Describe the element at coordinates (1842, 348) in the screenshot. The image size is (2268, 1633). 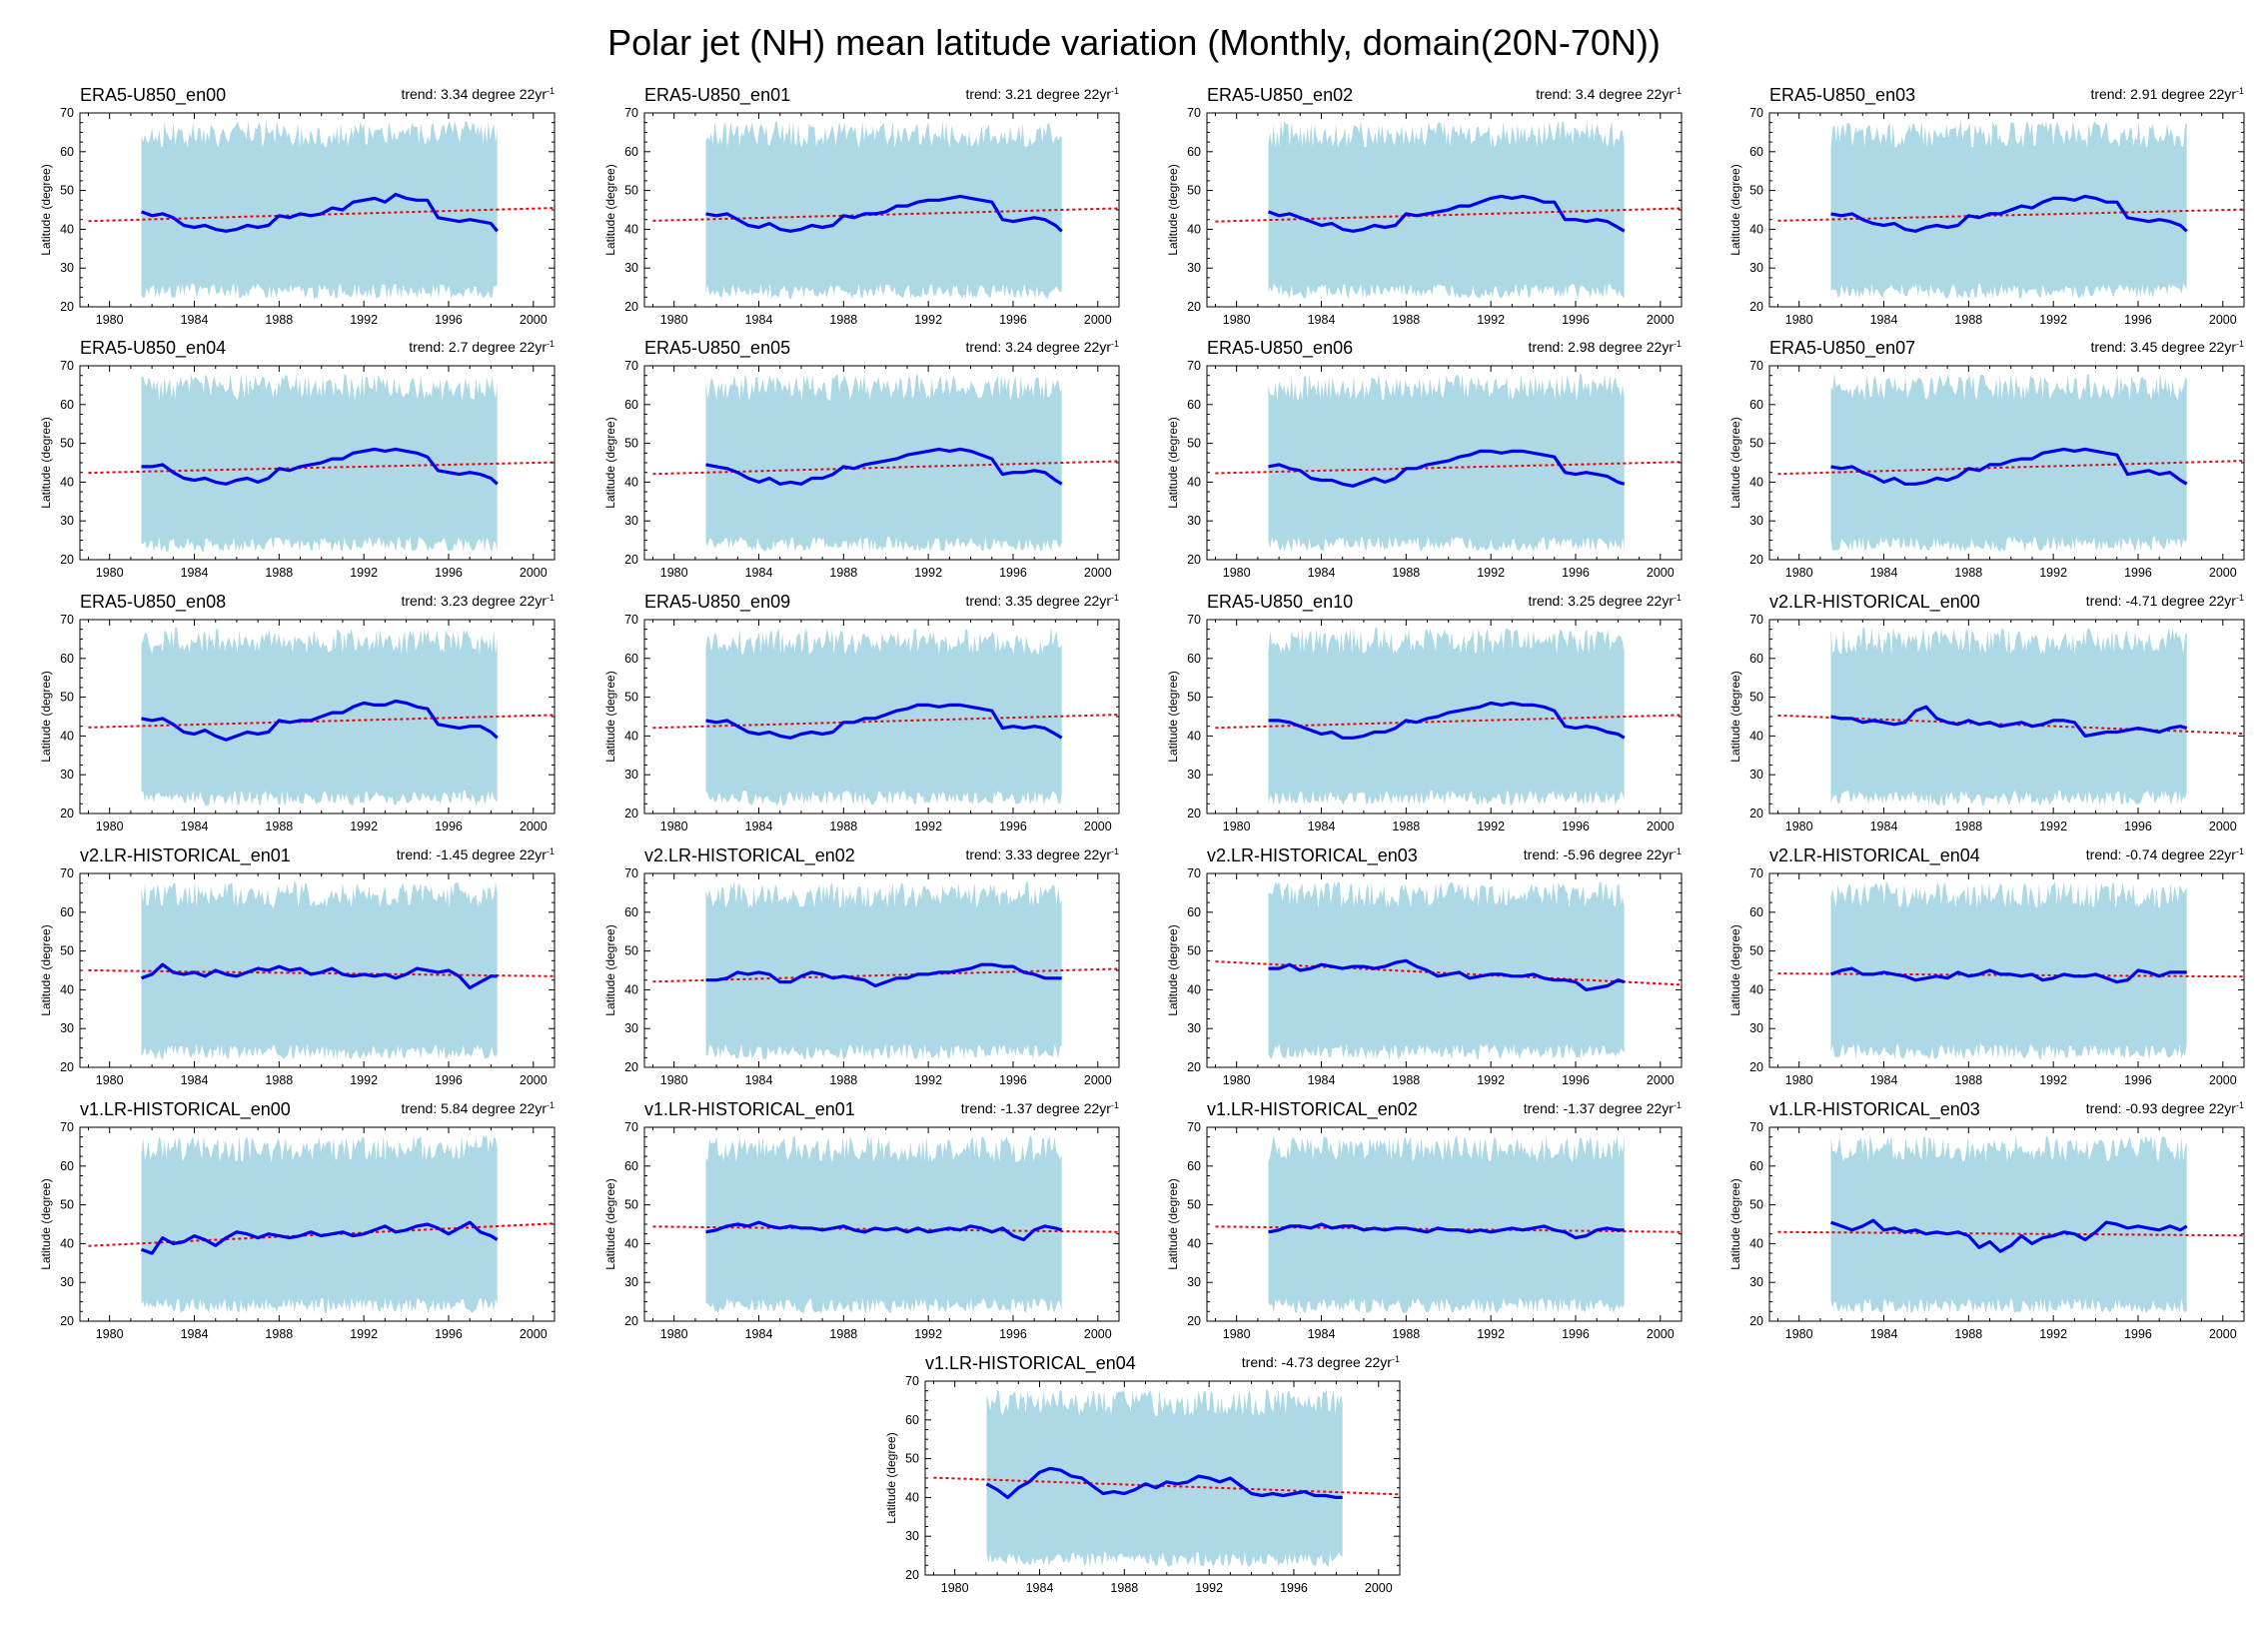
I see `panel-title: ERA5-U850_en07` at that location.